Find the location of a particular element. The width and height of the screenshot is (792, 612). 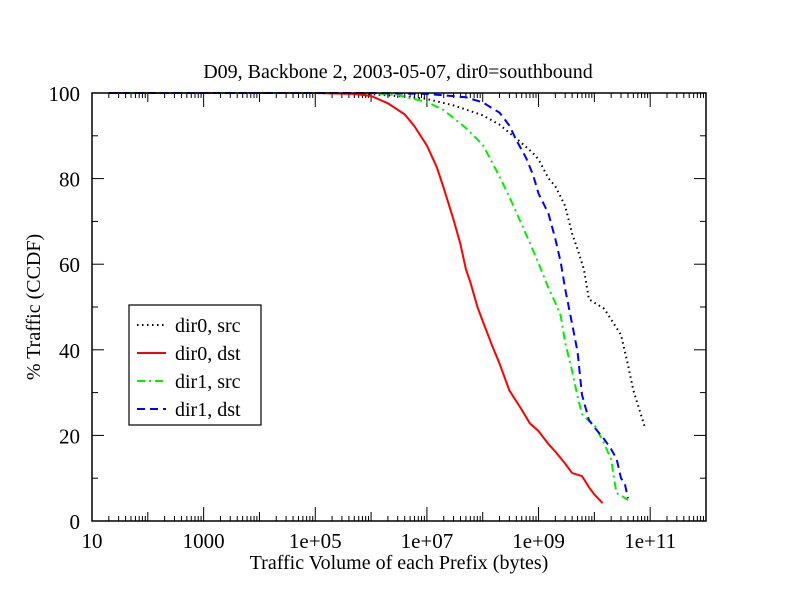

legend-label: dir0, dst is located at coordinates (208, 354).